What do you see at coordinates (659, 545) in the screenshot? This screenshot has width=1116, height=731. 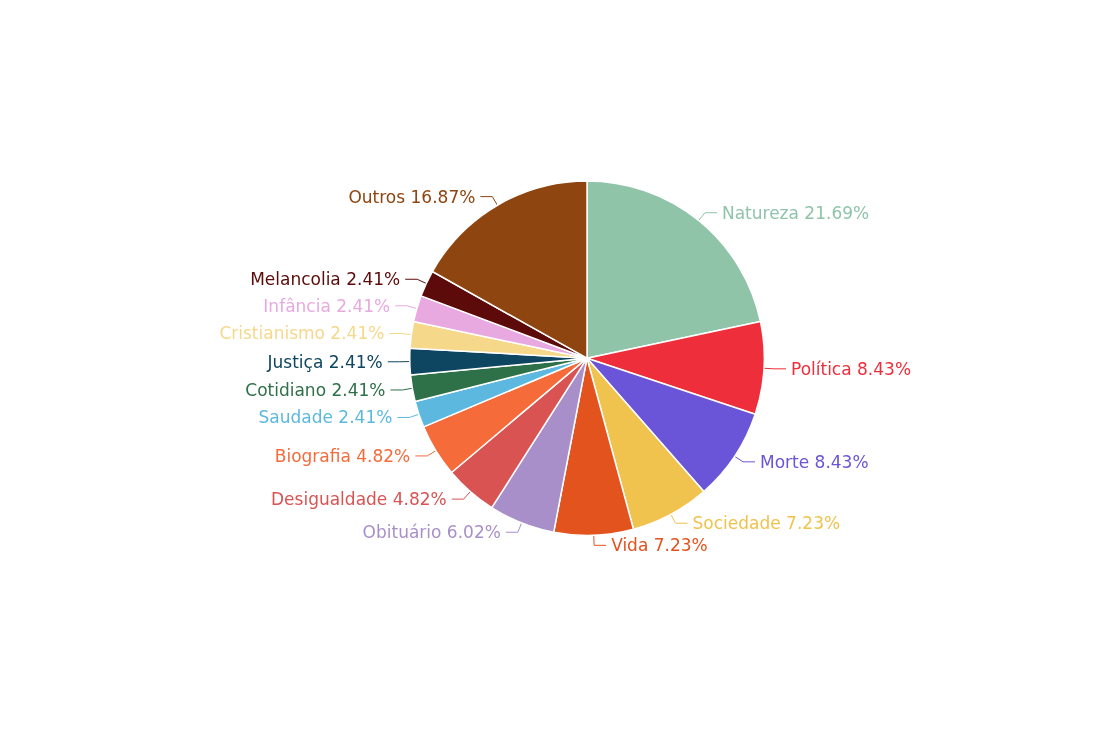 I see `slice-label: Vida 7.23%` at bounding box center [659, 545].